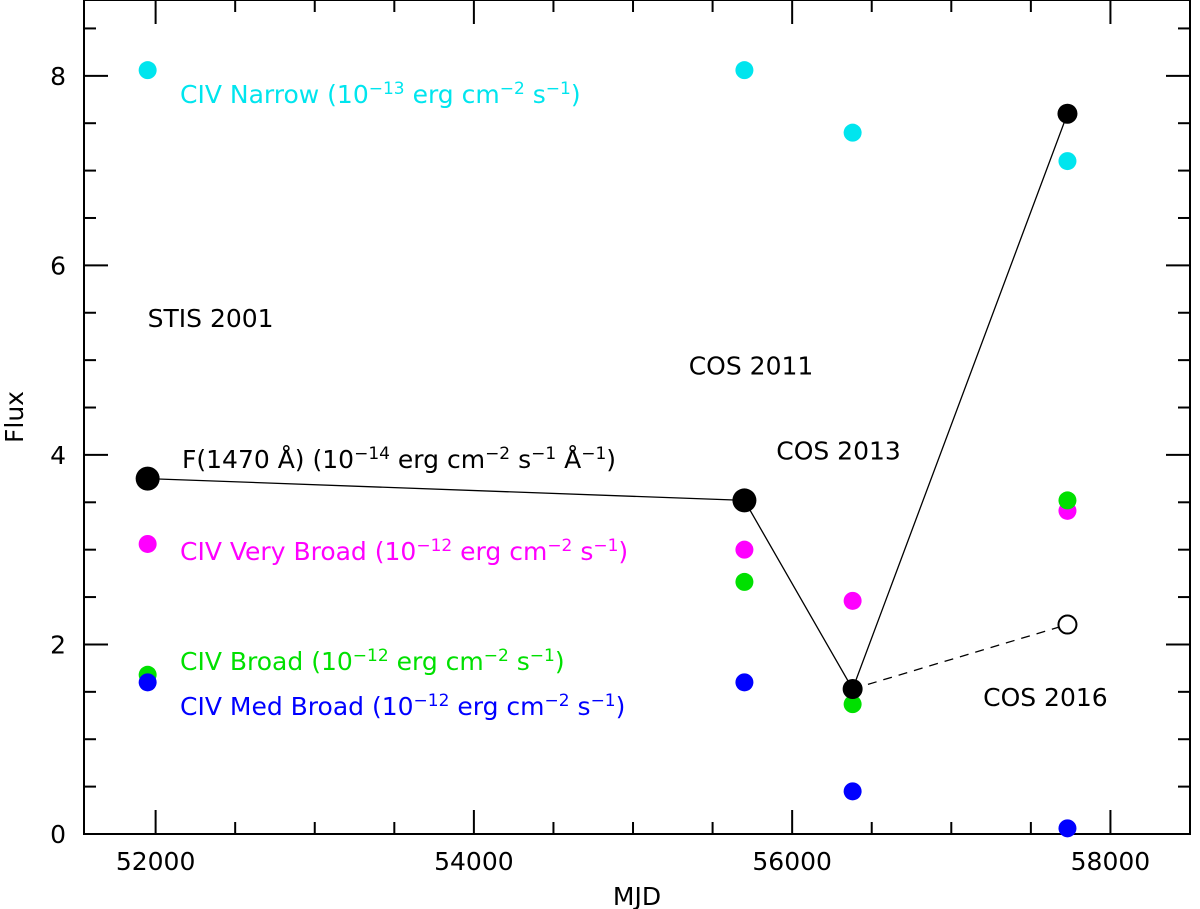  Describe the element at coordinates (960, 656) in the screenshot. I see `flux-1470-dashed-line` at that location.